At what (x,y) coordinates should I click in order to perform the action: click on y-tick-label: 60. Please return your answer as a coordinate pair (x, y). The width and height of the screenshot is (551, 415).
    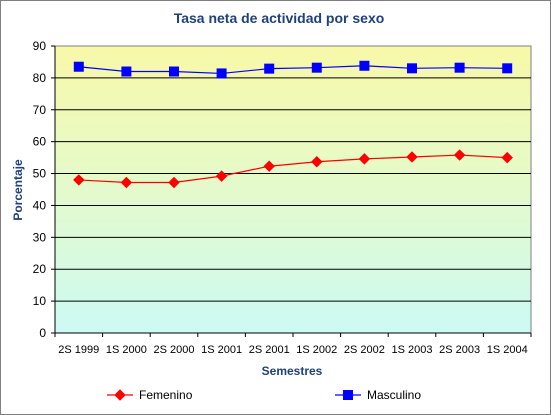
    Looking at the image, I should click on (40, 142).